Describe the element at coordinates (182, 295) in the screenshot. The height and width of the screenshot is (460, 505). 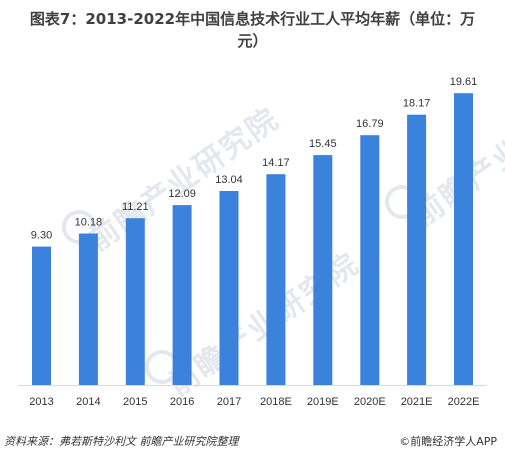
I see `bar-2016` at that location.